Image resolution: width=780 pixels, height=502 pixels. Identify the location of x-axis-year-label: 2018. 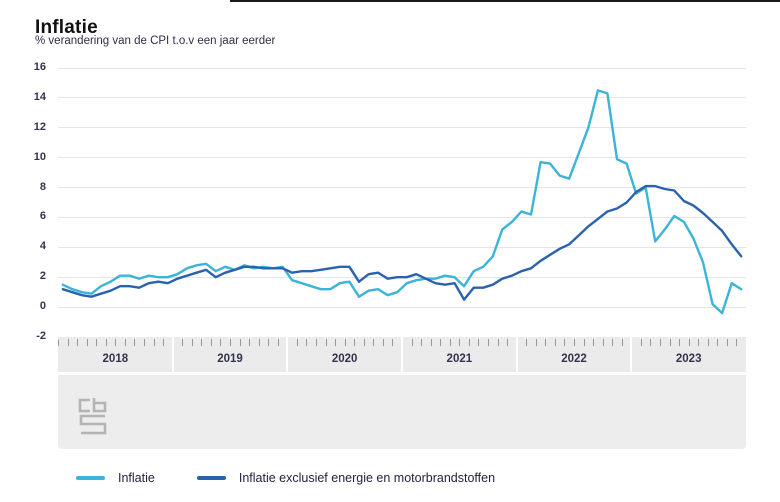
(115, 359).